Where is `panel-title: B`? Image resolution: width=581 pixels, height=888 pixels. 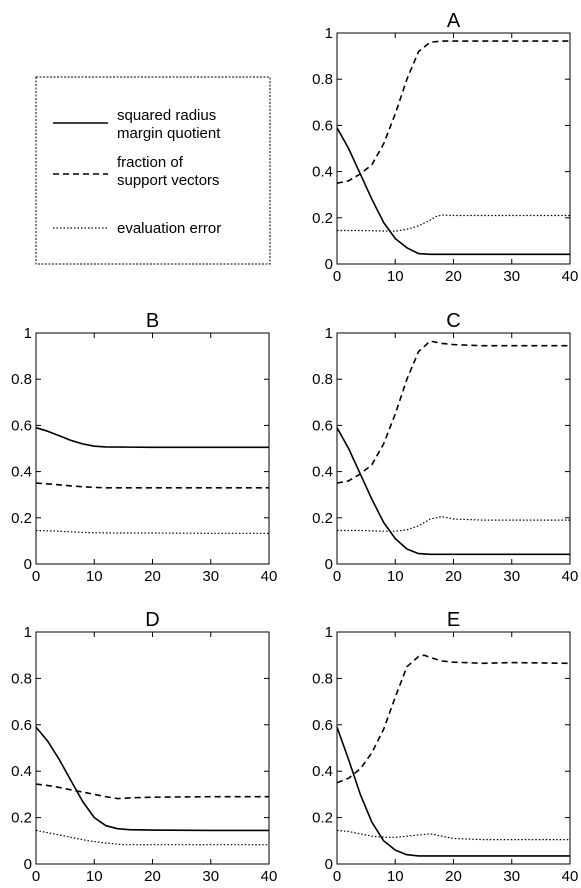
panel-title: B is located at coordinates (152, 321).